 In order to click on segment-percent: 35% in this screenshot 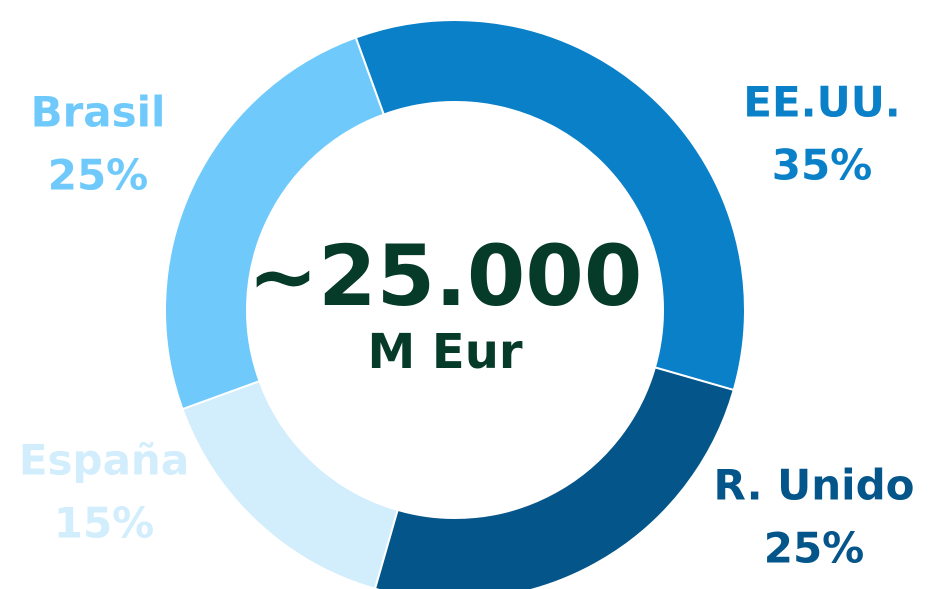, I will do `click(822, 165)`.